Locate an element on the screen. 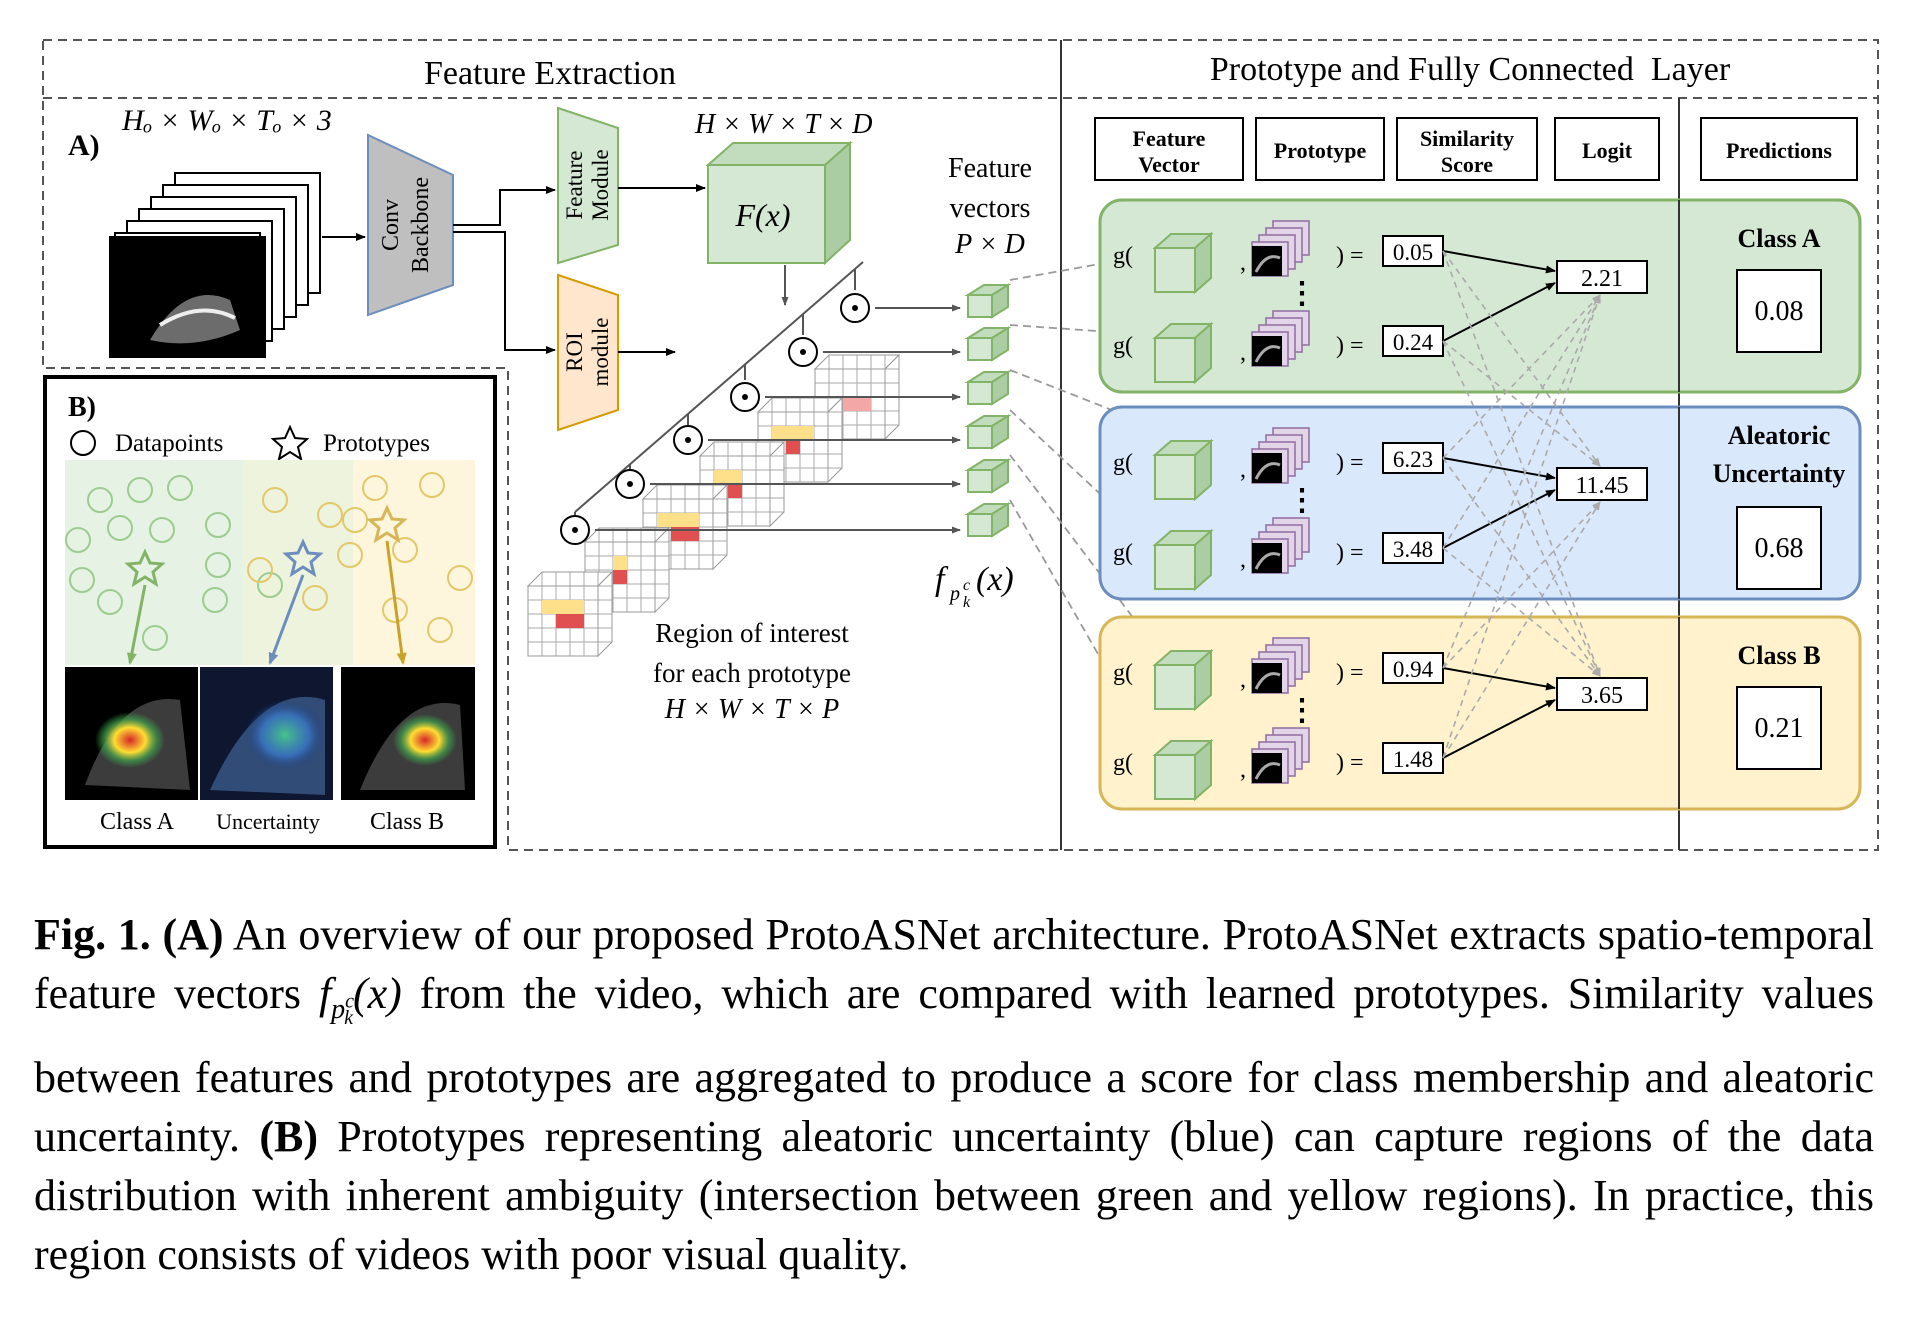 This screenshot has height=1321, width=1908. odot-symbols is located at coordinates (715, 419).